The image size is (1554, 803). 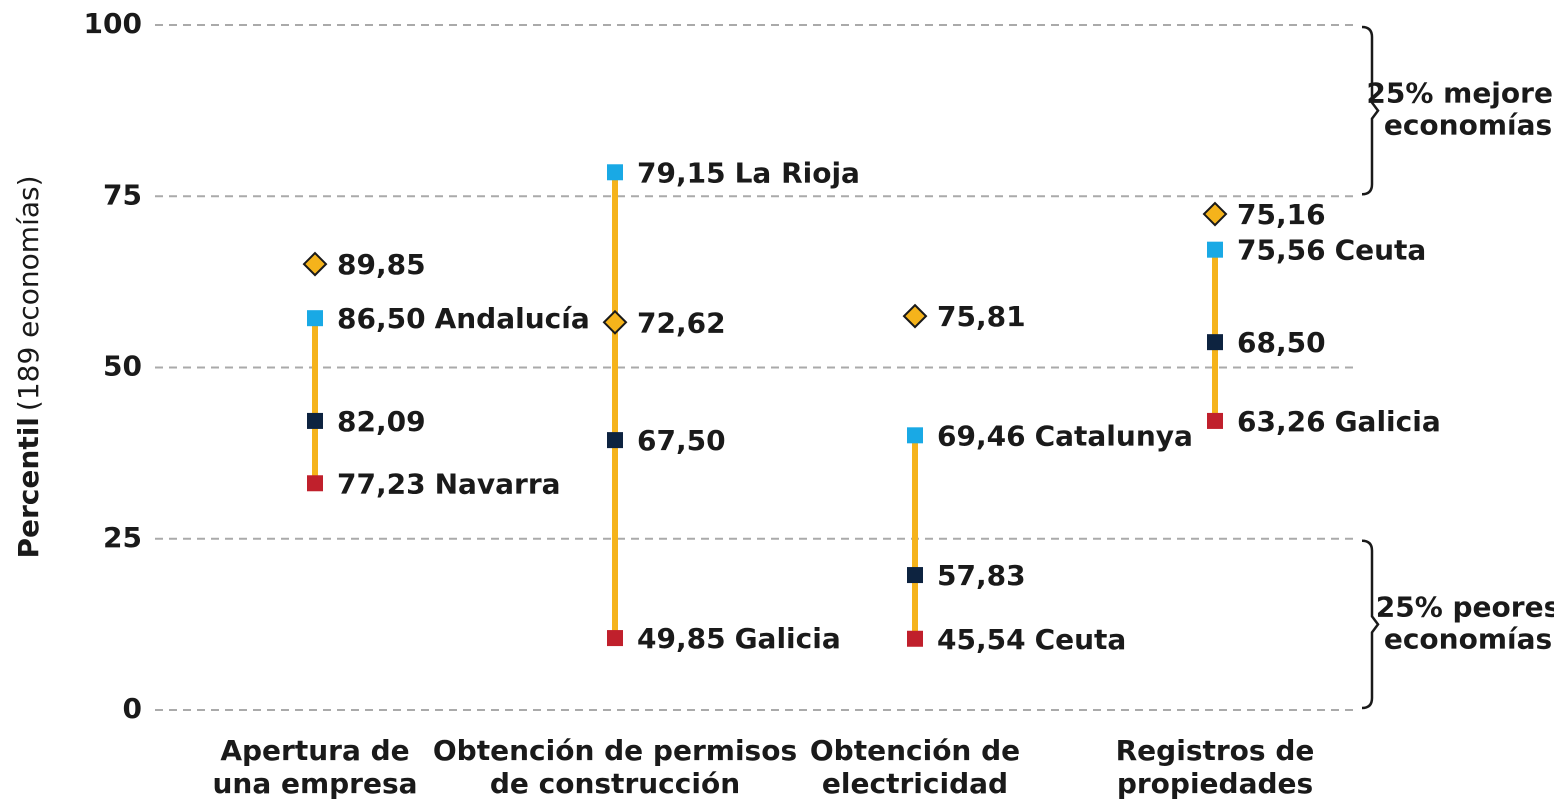 I want to click on data-label: 79,15 La Rioja, so click(x=748, y=172).